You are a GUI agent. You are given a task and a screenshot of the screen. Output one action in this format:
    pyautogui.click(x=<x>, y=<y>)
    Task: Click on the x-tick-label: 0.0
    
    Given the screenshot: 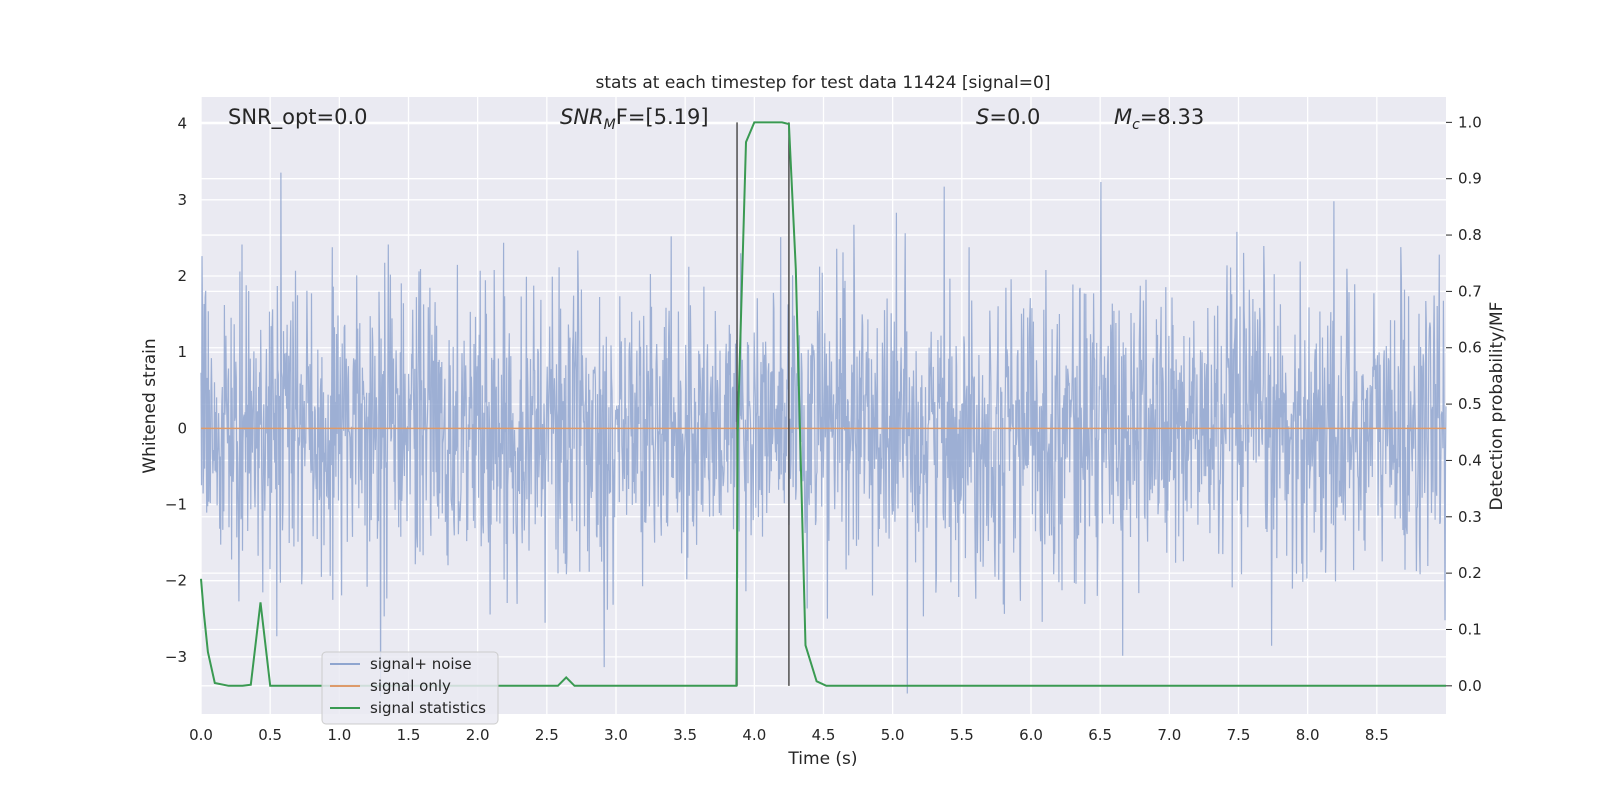 What is the action you would take?
    pyautogui.click(x=201, y=735)
    